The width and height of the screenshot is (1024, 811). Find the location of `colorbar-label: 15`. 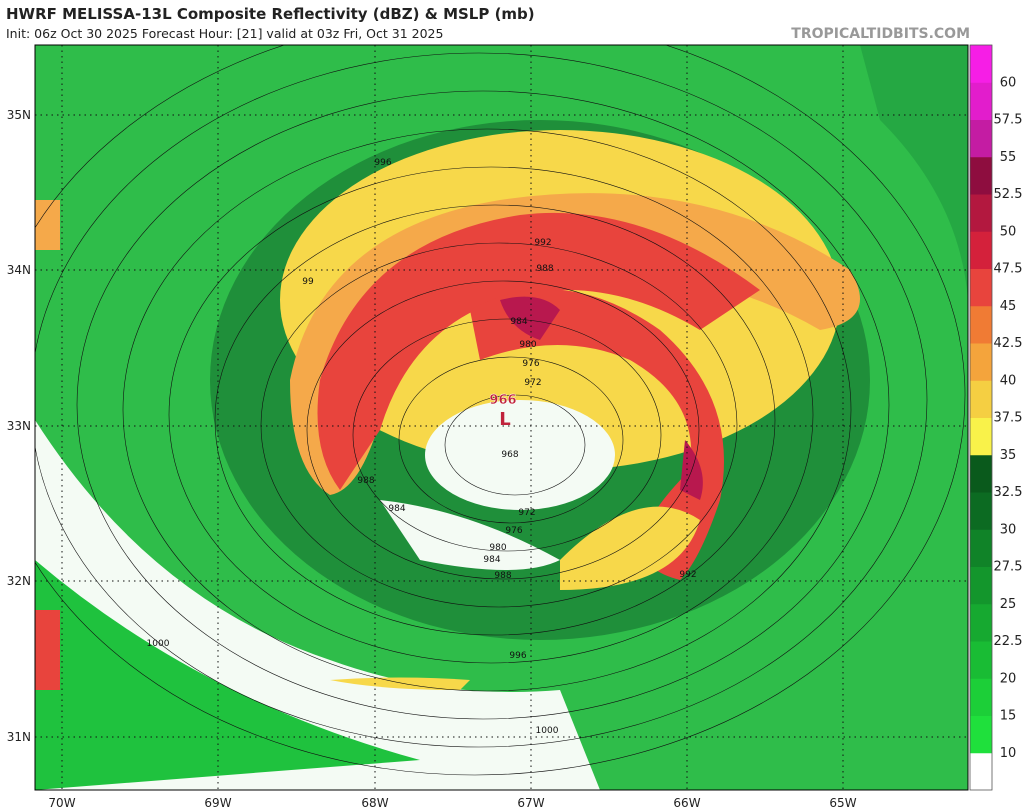

colorbar-label: 15 is located at coordinates (1008, 716).